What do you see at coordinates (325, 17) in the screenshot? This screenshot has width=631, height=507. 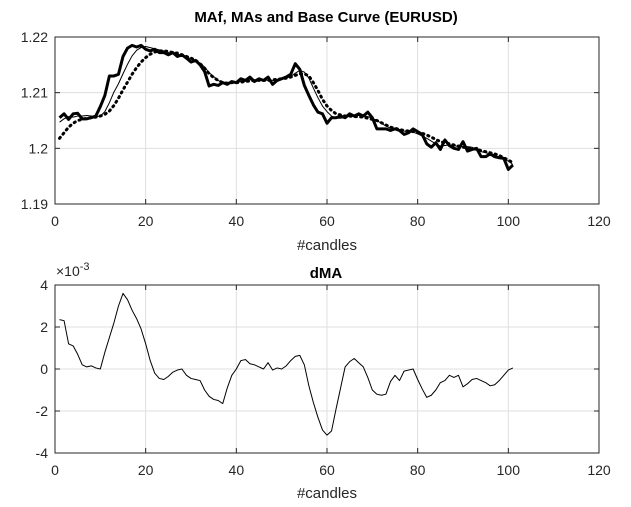 I see `top-chart-title: MAf, MAs and Base Curve (EURUSD)` at bounding box center [325, 17].